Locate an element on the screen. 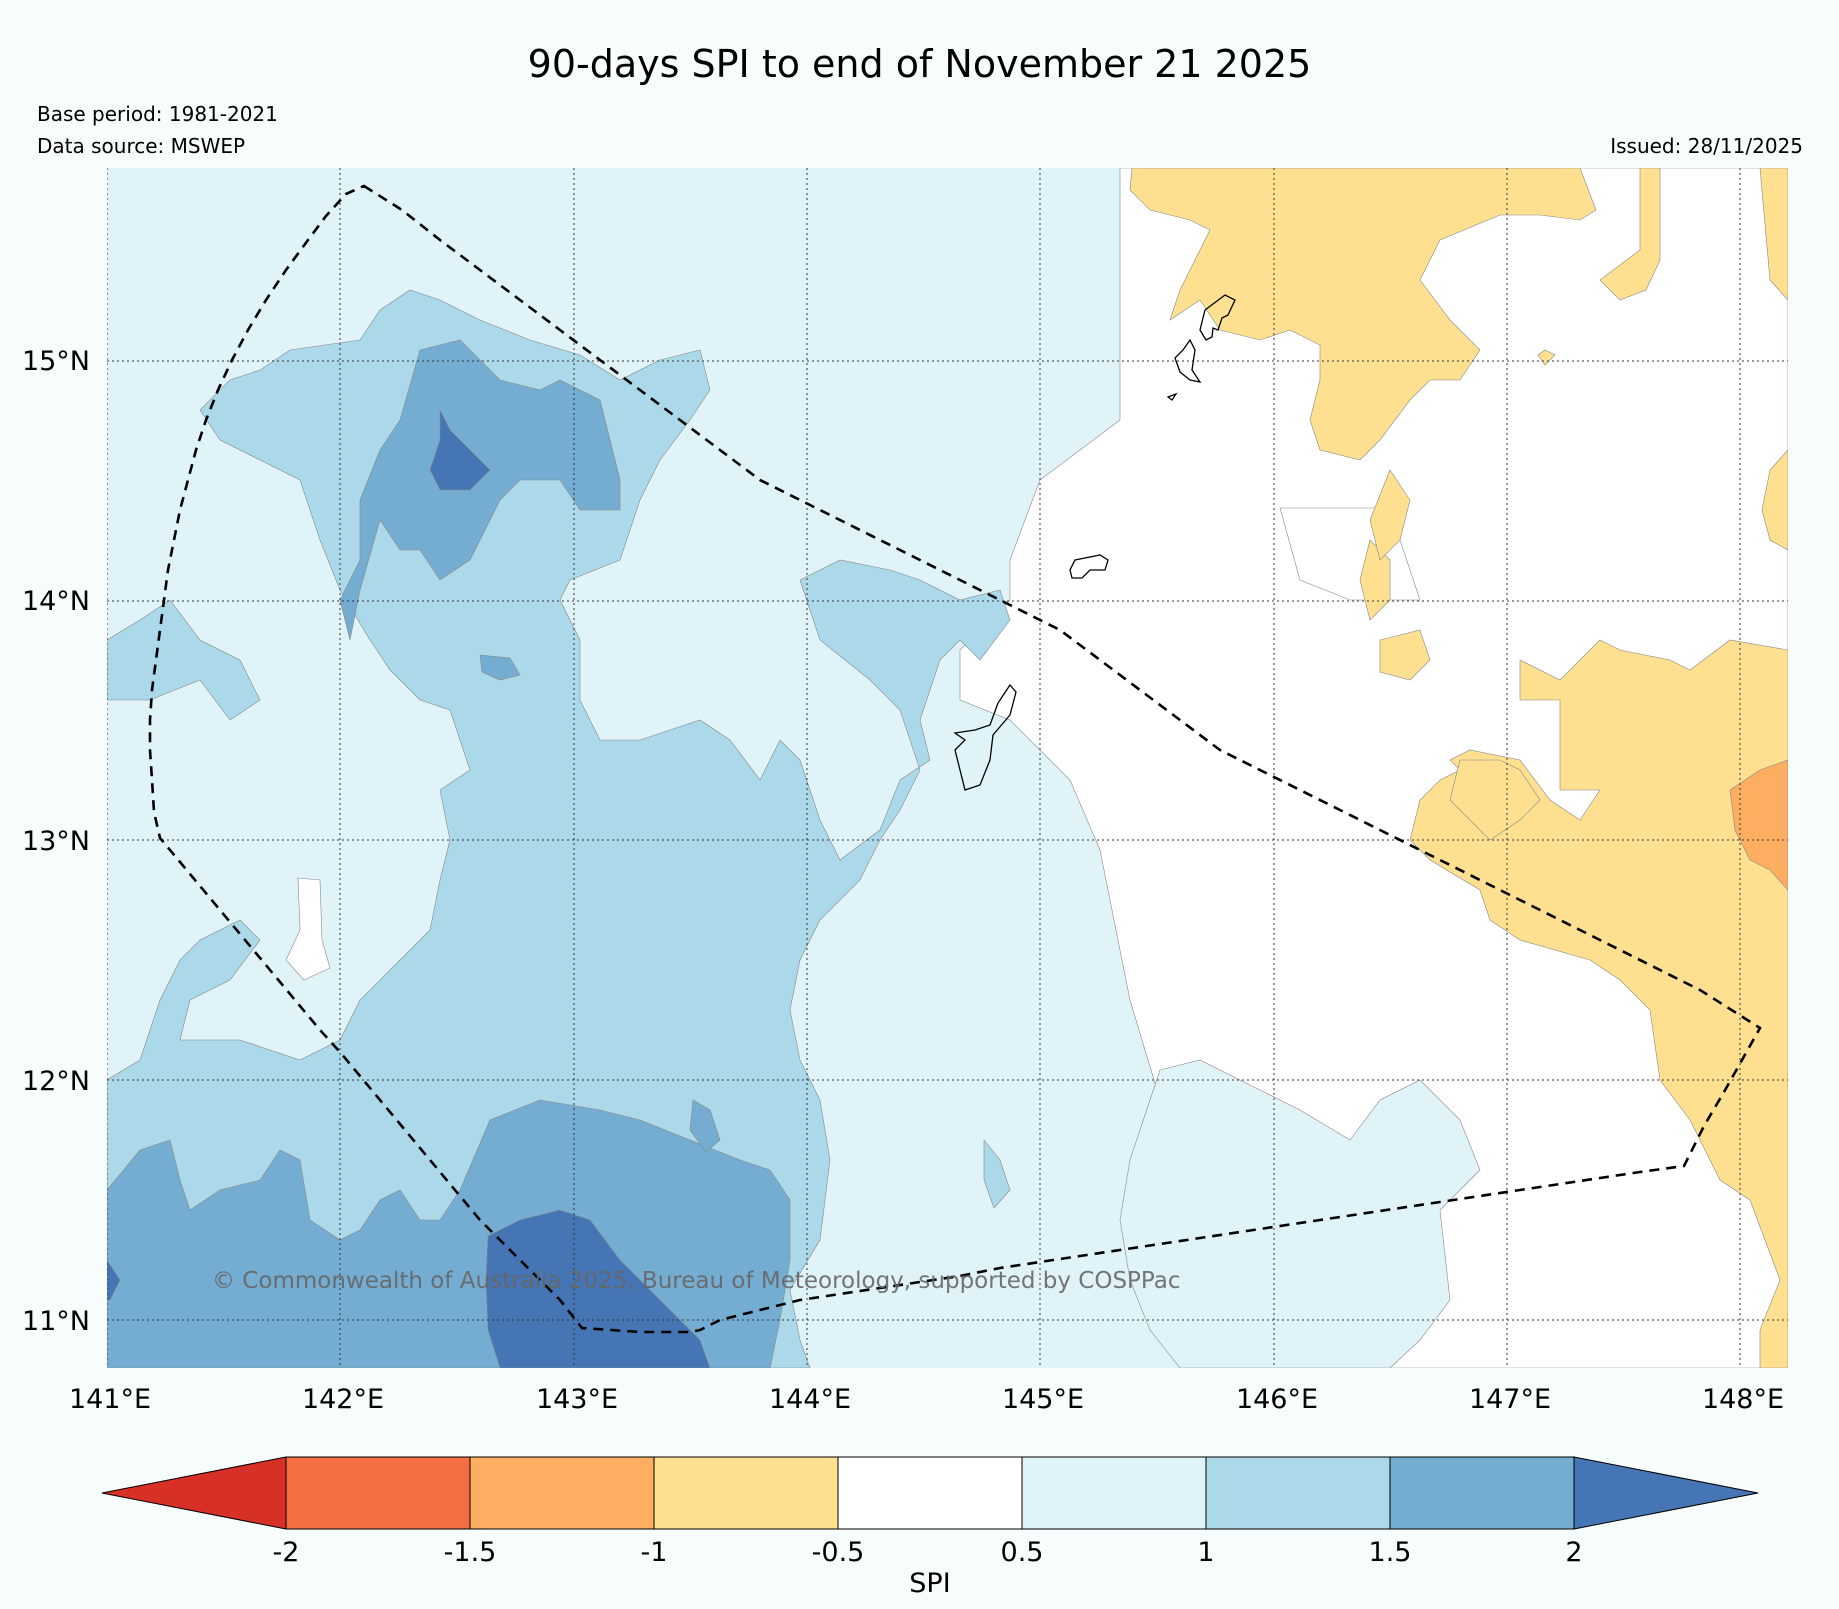  guam-outline is located at coordinates (985, 737).